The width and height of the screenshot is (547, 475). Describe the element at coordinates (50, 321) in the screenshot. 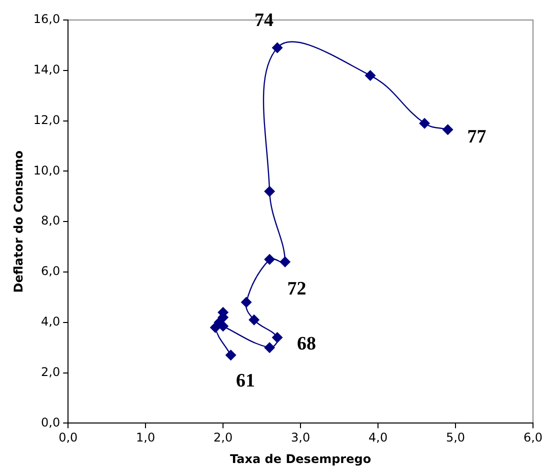

I see `y-tick-label: 4,0` at that location.